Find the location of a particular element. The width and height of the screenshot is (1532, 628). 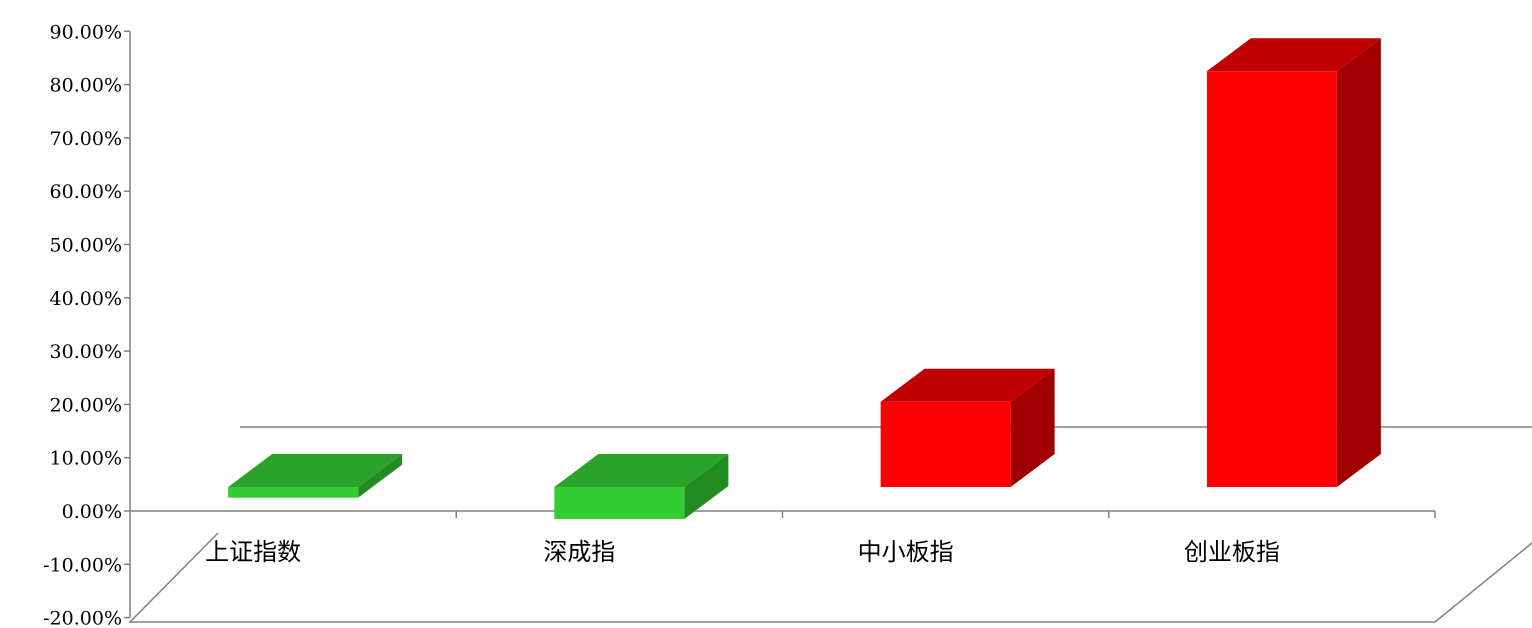

y-tick-label: 70.00% is located at coordinates (86, 139).